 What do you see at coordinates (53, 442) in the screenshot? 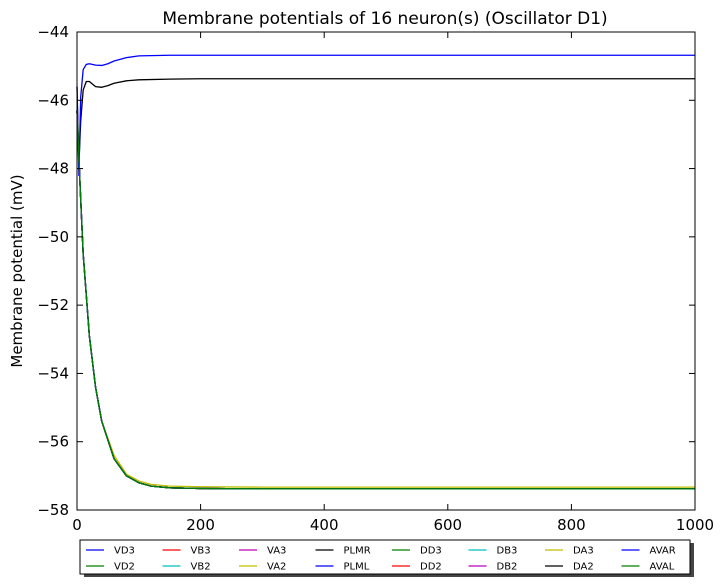
I see `y-tick-label: −56` at bounding box center [53, 442].